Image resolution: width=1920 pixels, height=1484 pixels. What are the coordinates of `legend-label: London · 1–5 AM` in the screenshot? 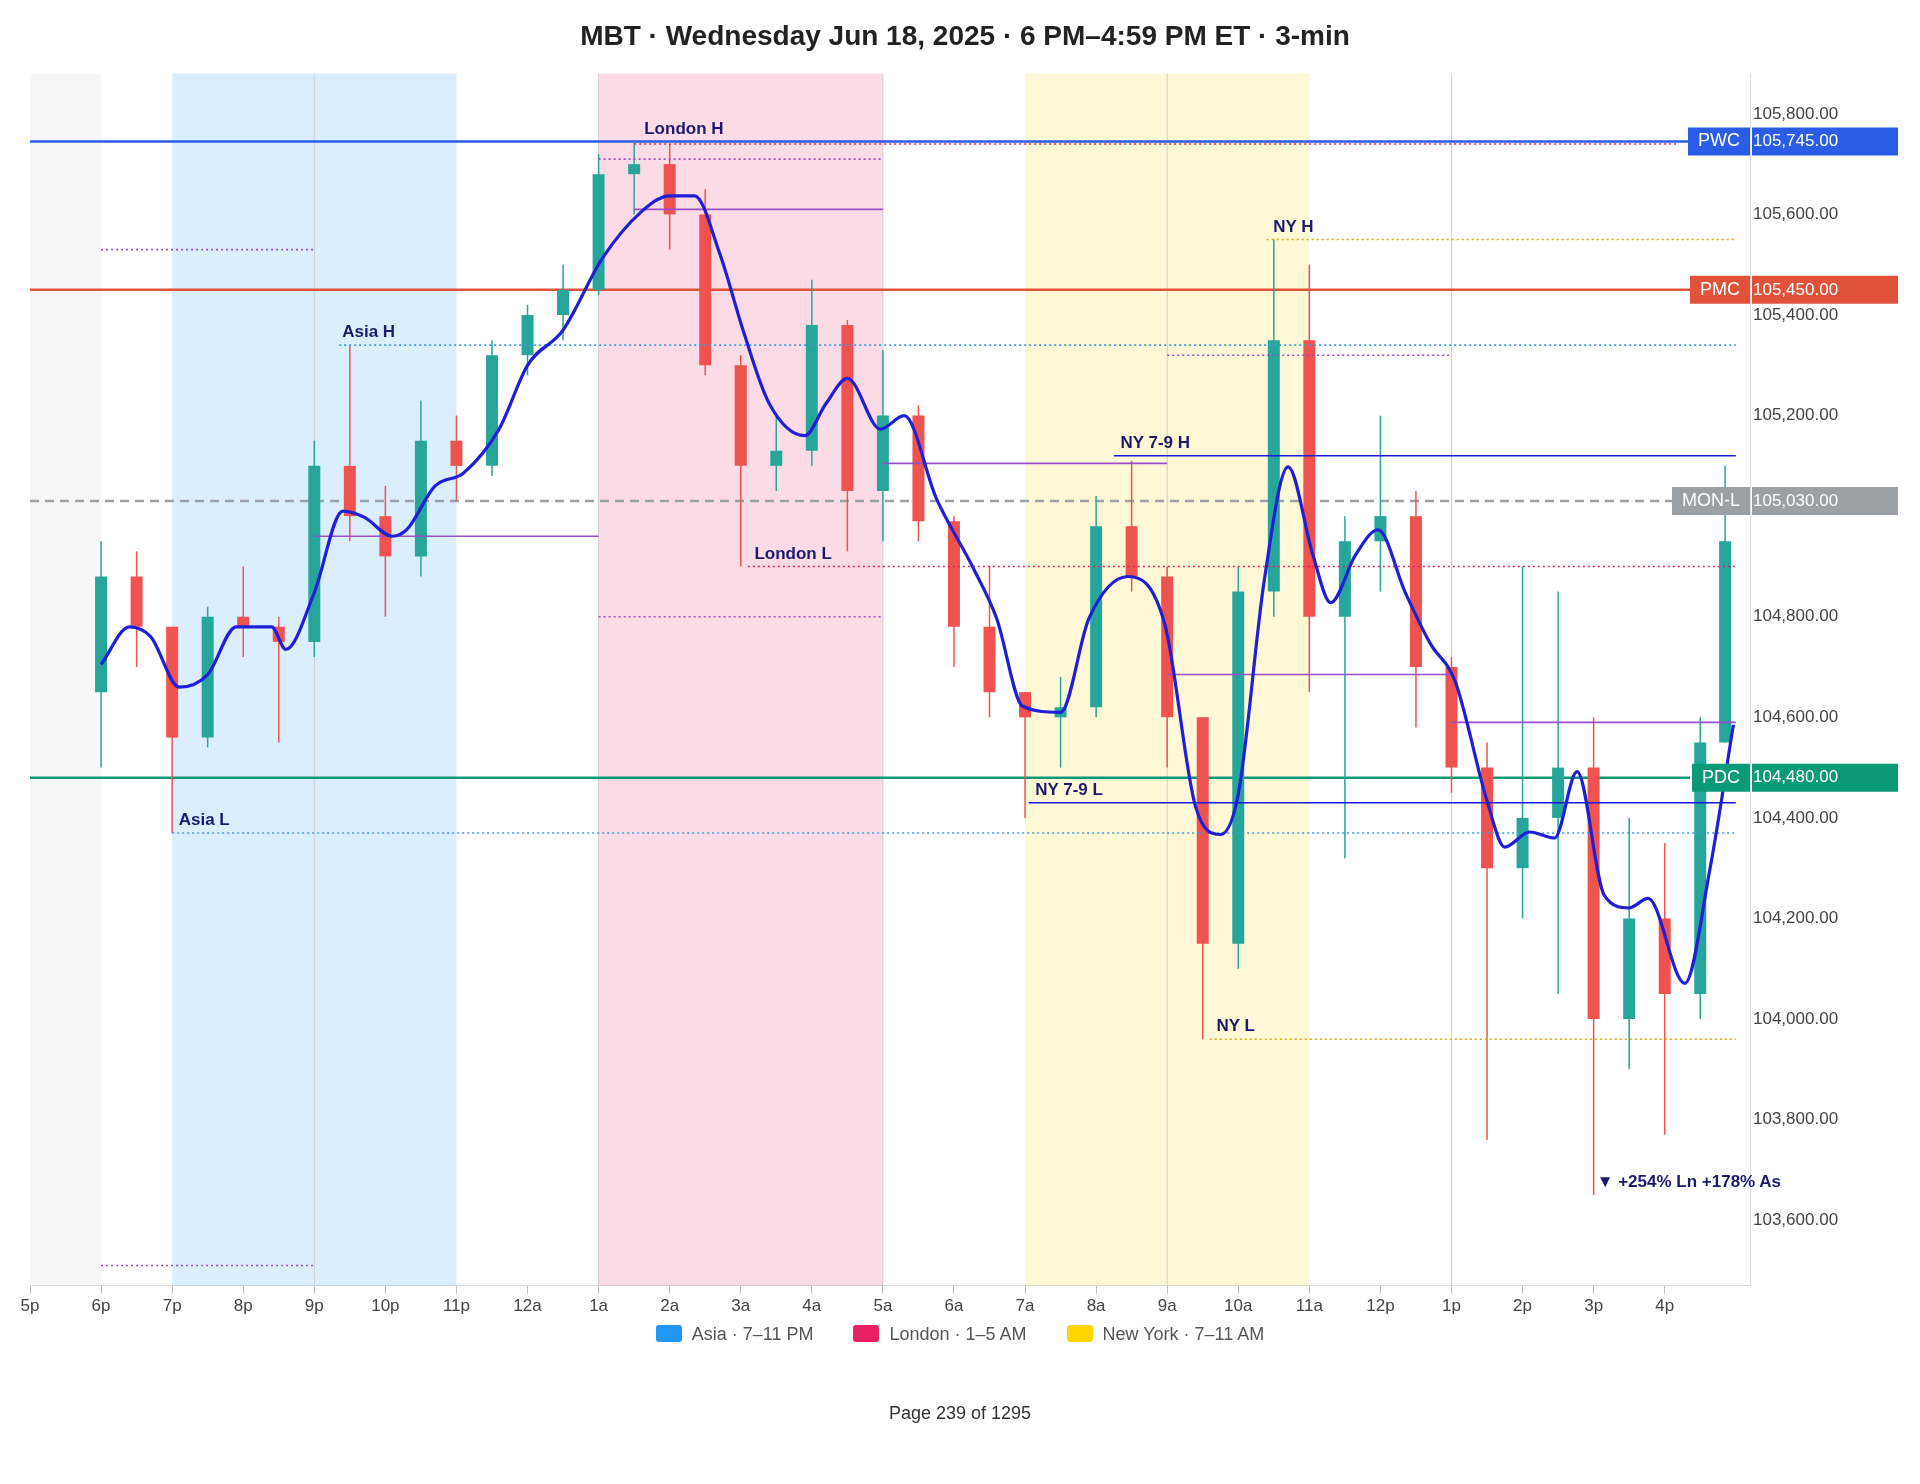 It's located at (957, 1334).